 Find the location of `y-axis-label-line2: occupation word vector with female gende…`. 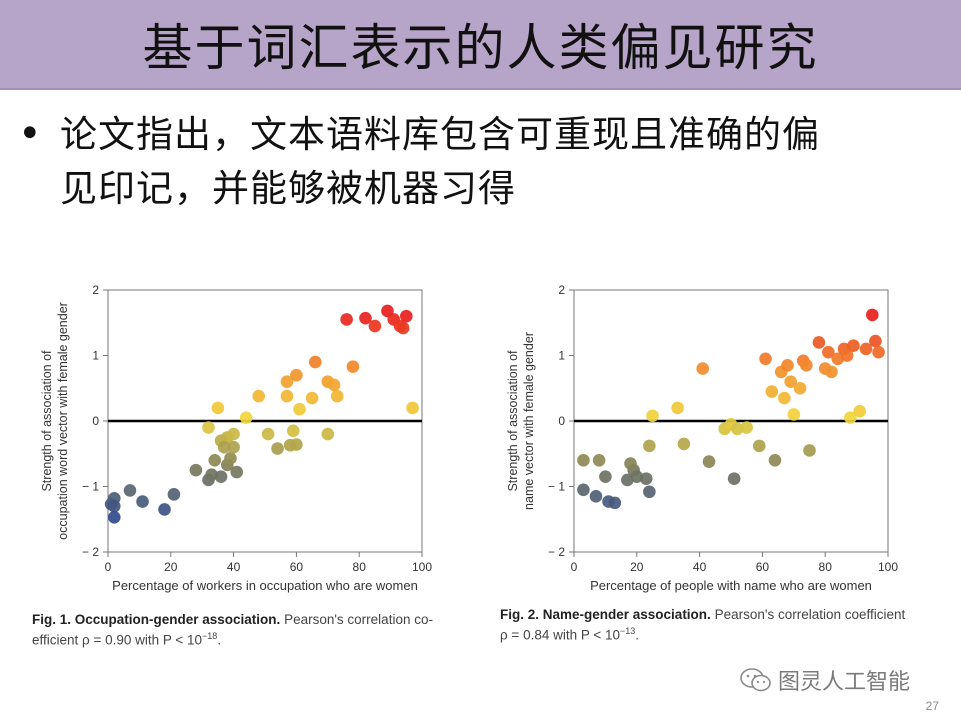

y-axis-label-line2: occupation word vector with female gende… is located at coordinates (63, 421).